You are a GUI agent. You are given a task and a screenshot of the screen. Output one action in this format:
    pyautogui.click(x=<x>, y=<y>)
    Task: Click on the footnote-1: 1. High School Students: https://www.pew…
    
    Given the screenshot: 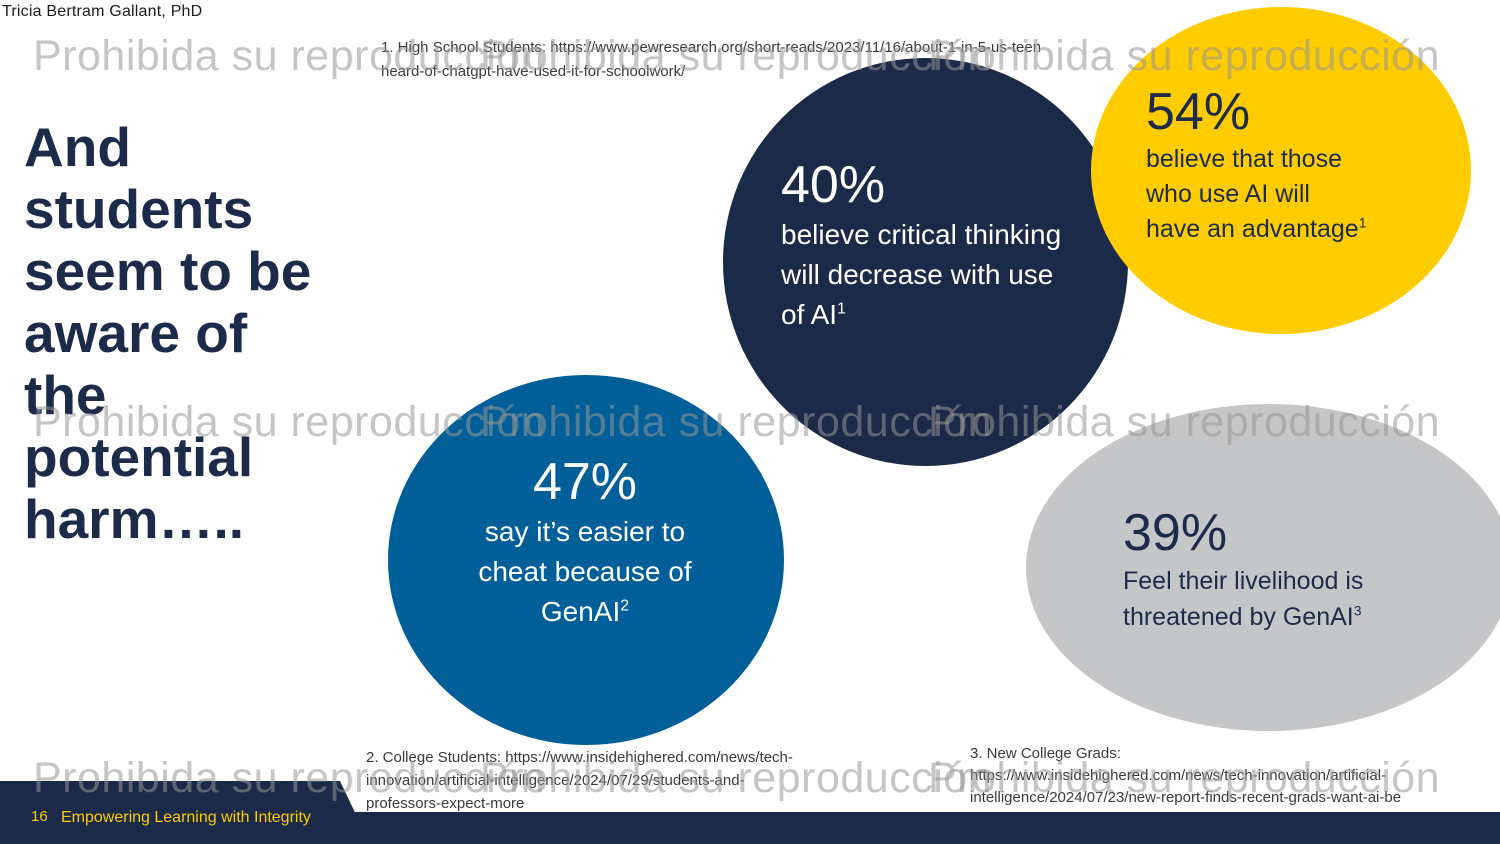 What is the action you would take?
    pyautogui.click(x=711, y=59)
    